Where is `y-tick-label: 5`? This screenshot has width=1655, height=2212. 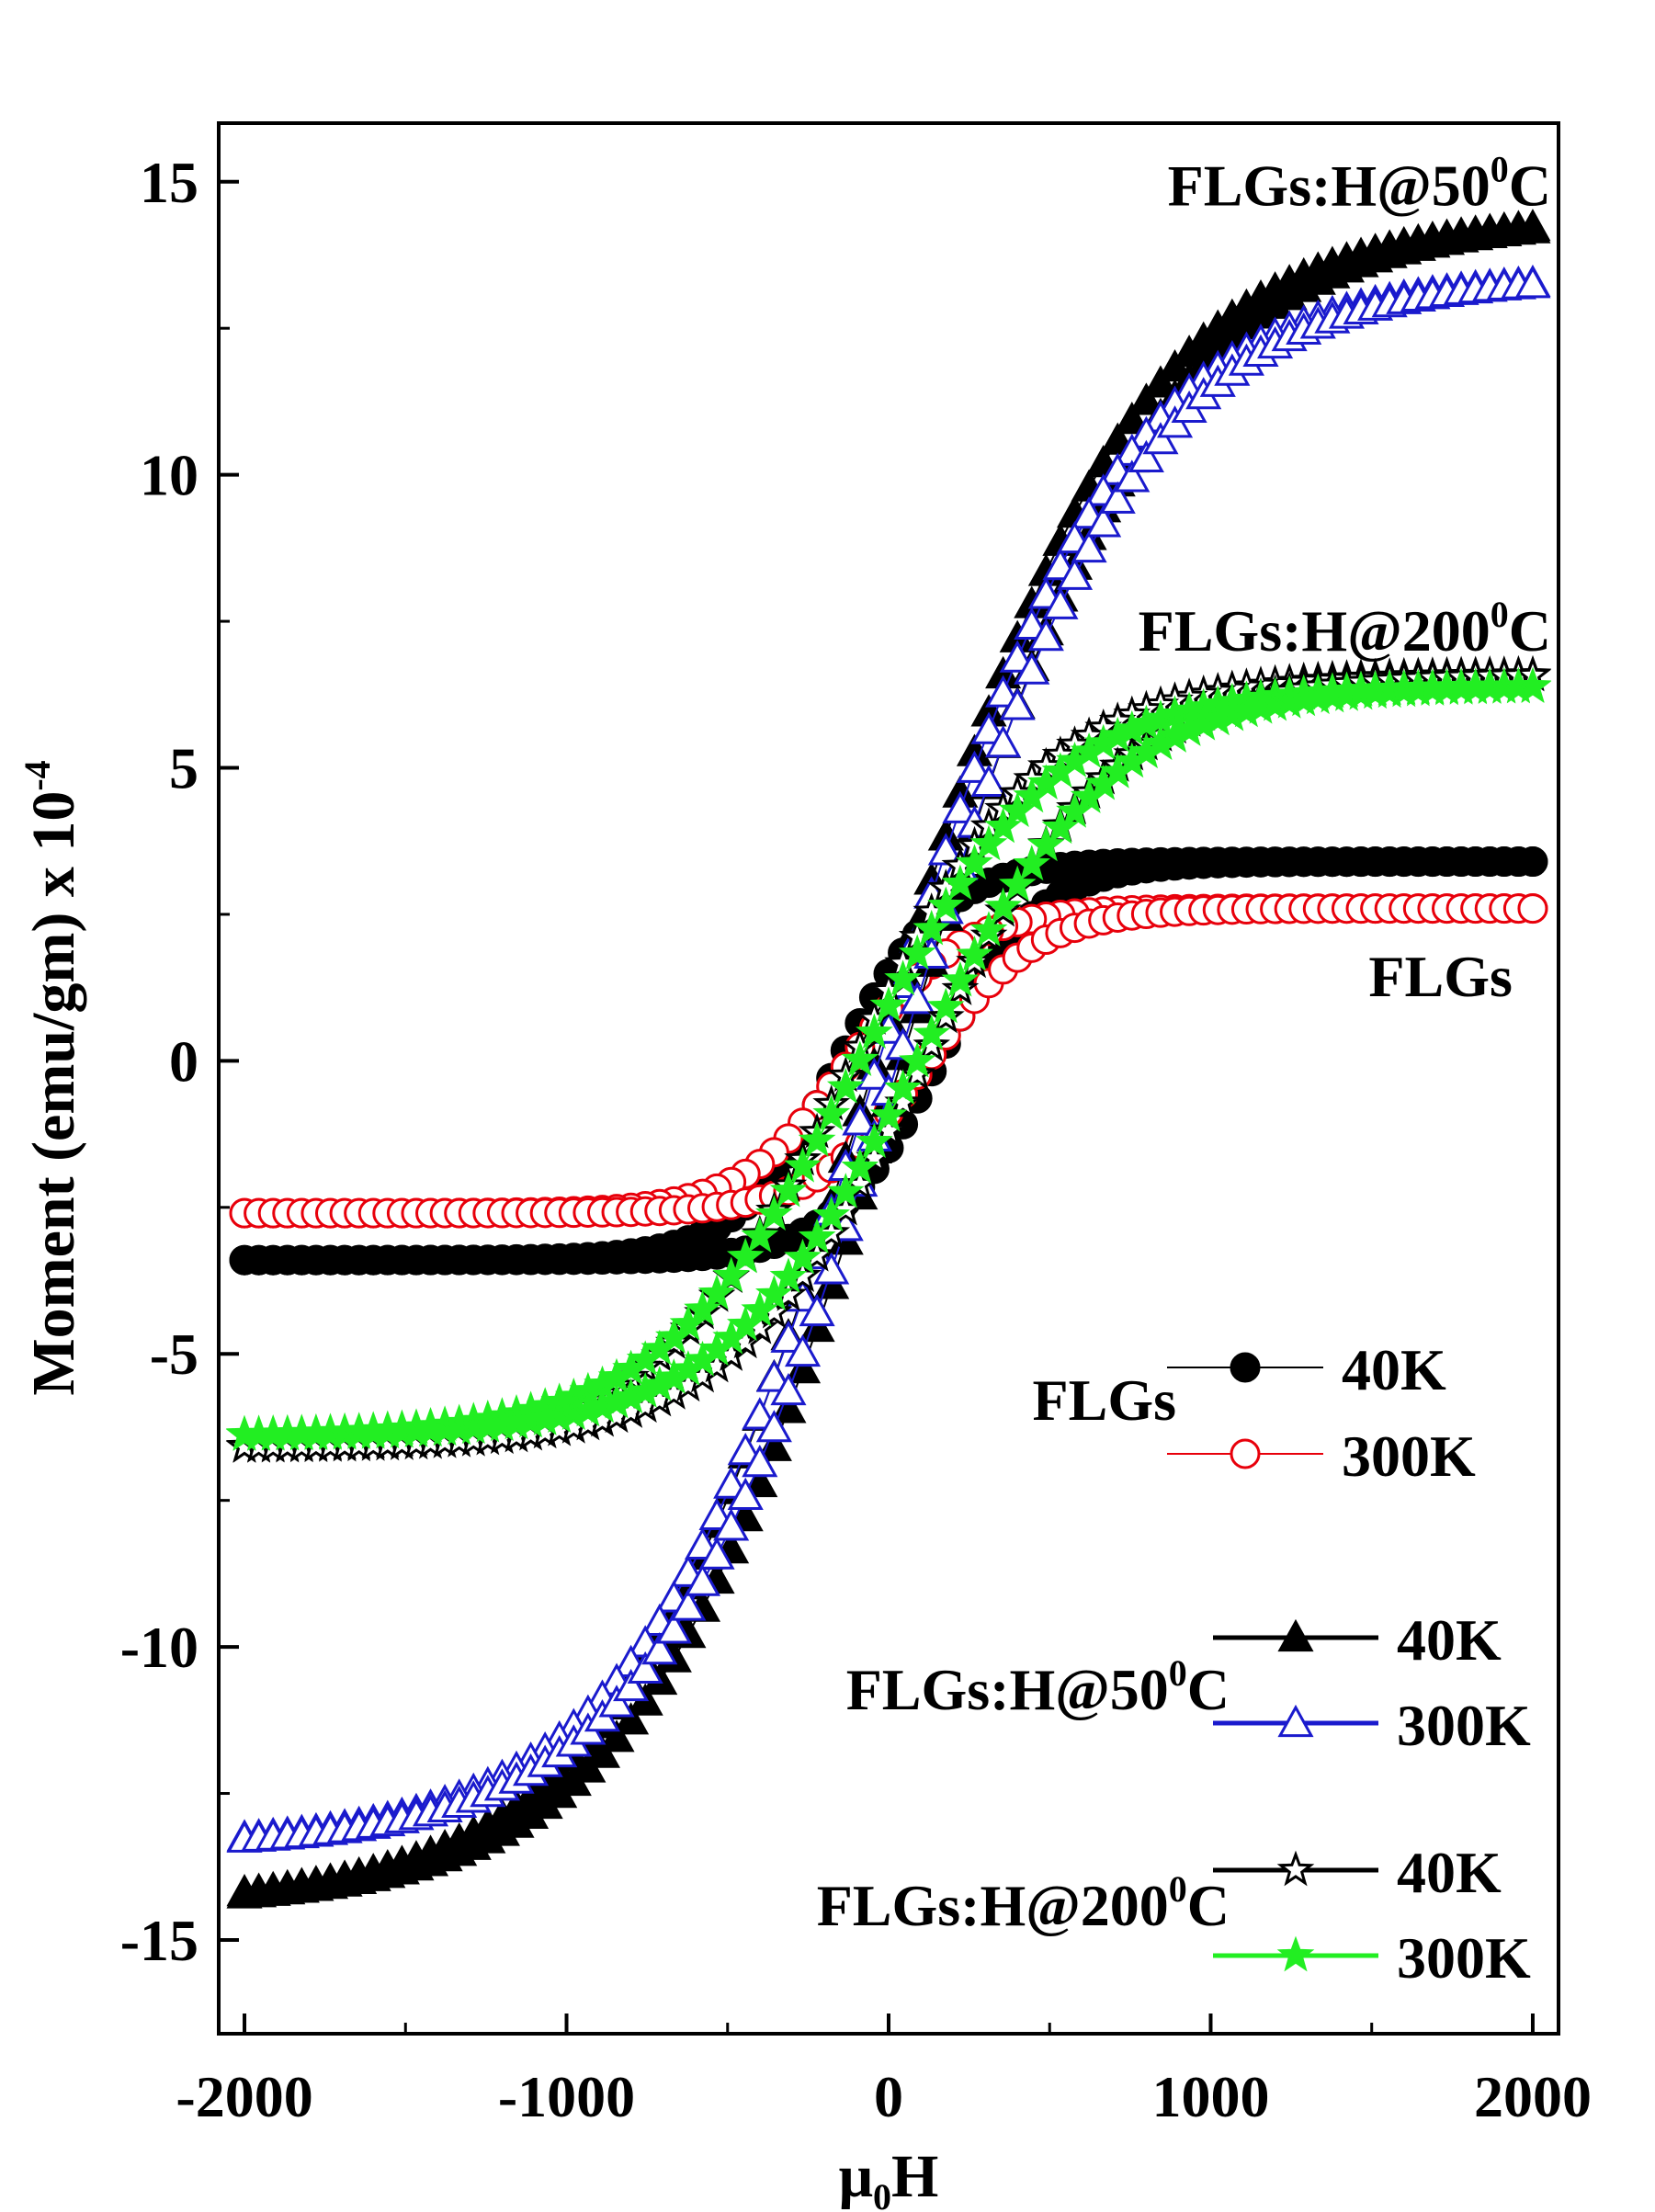 y-tick-label: 5 is located at coordinates (183, 768).